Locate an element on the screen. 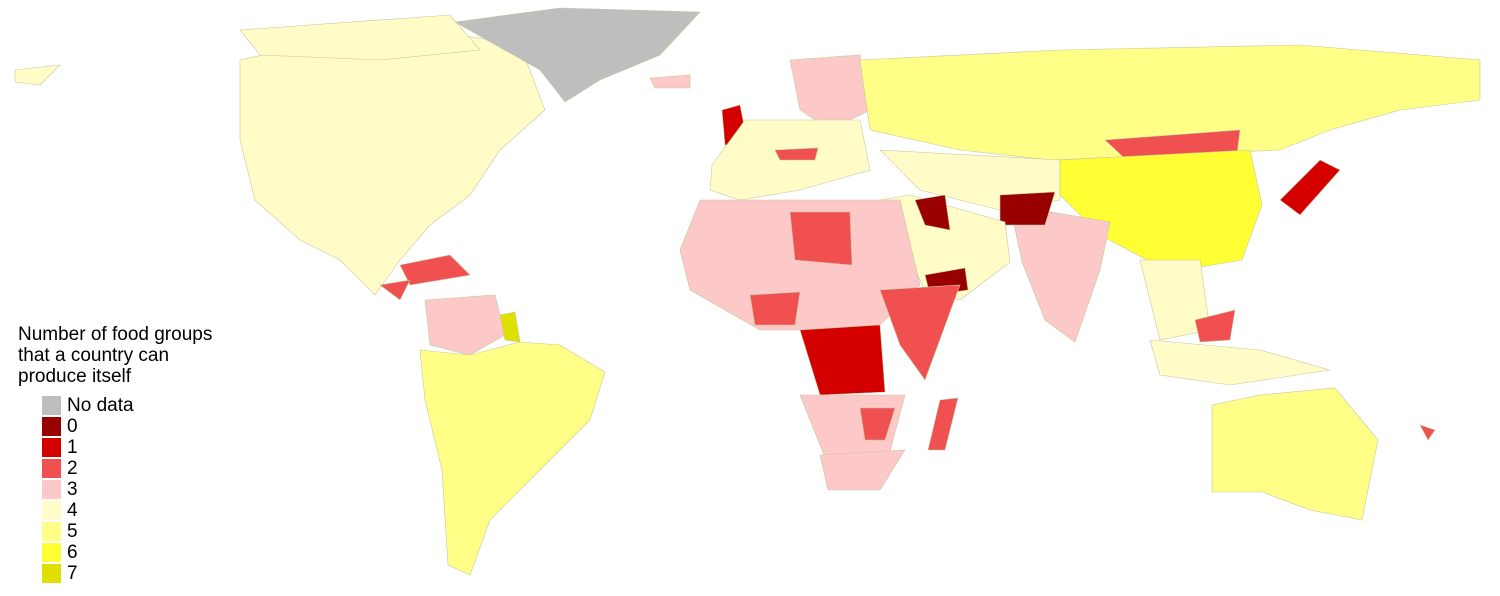 Image resolution: width=1500 pixels, height=596 pixels. legend-label: 1 is located at coordinates (72, 447).